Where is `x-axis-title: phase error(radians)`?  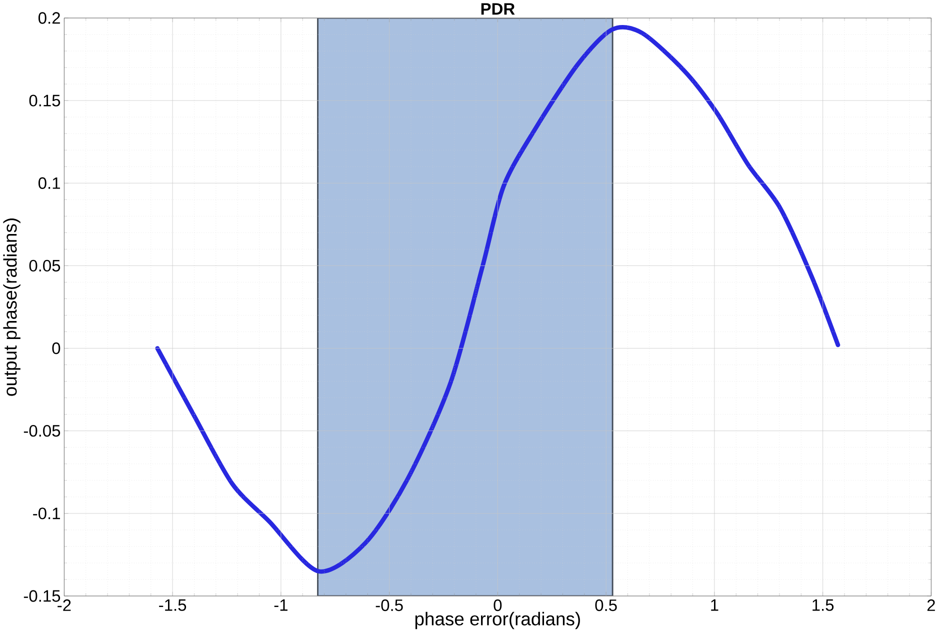
x-axis-title: phase error(radians) is located at coordinates (497, 620).